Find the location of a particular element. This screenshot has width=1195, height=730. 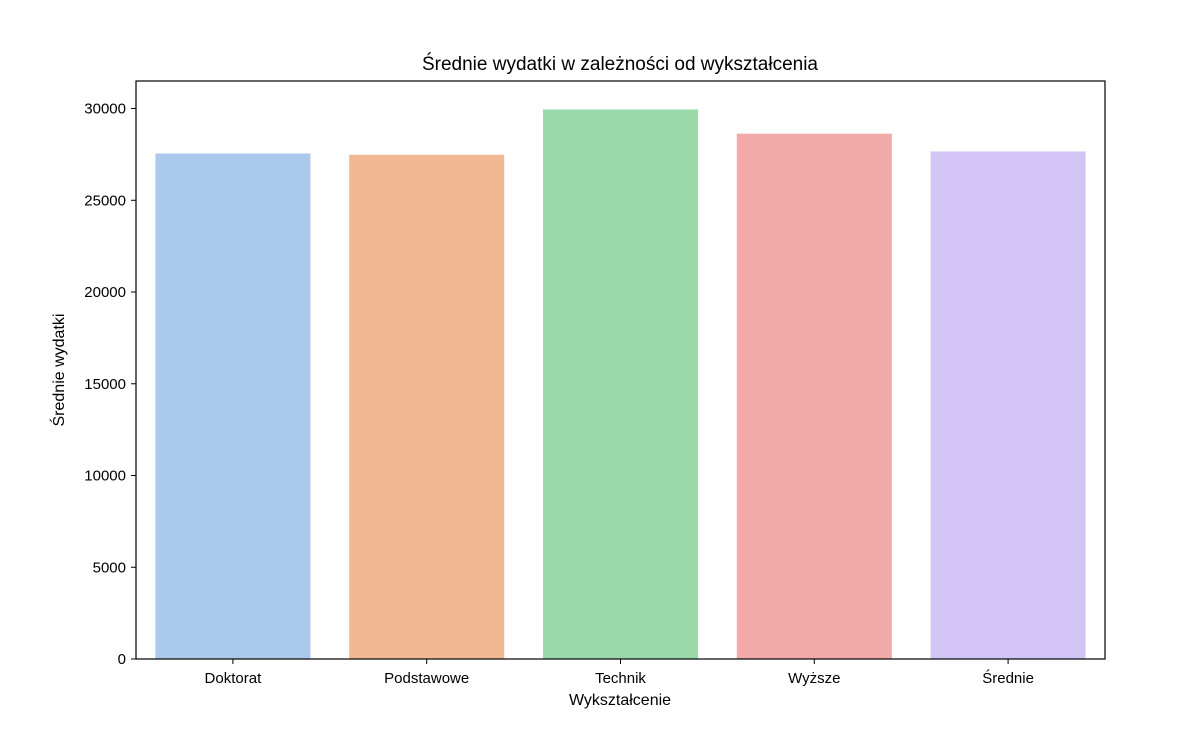

x-tick-label: Podstawowe is located at coordinates (426, 678).